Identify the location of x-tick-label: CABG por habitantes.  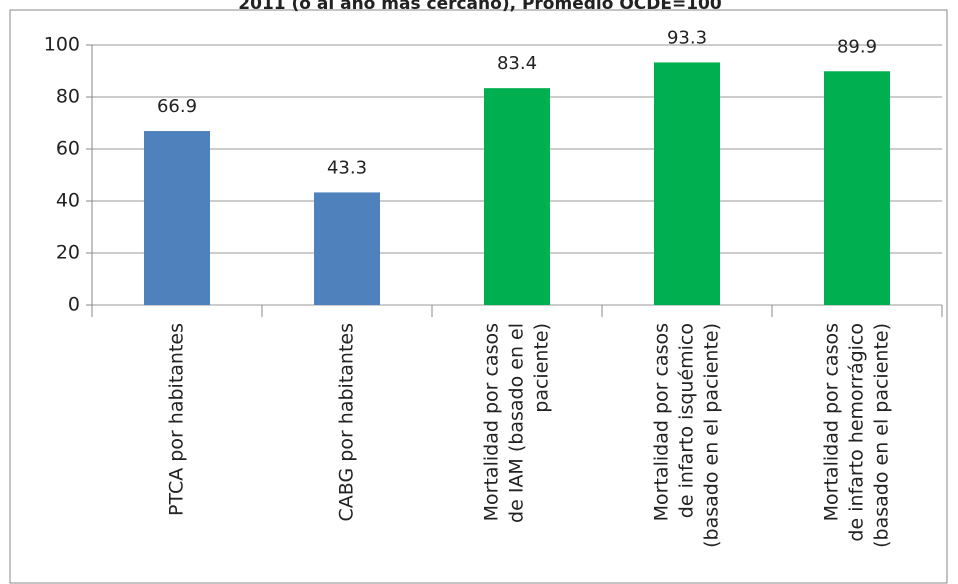
(347, 422).